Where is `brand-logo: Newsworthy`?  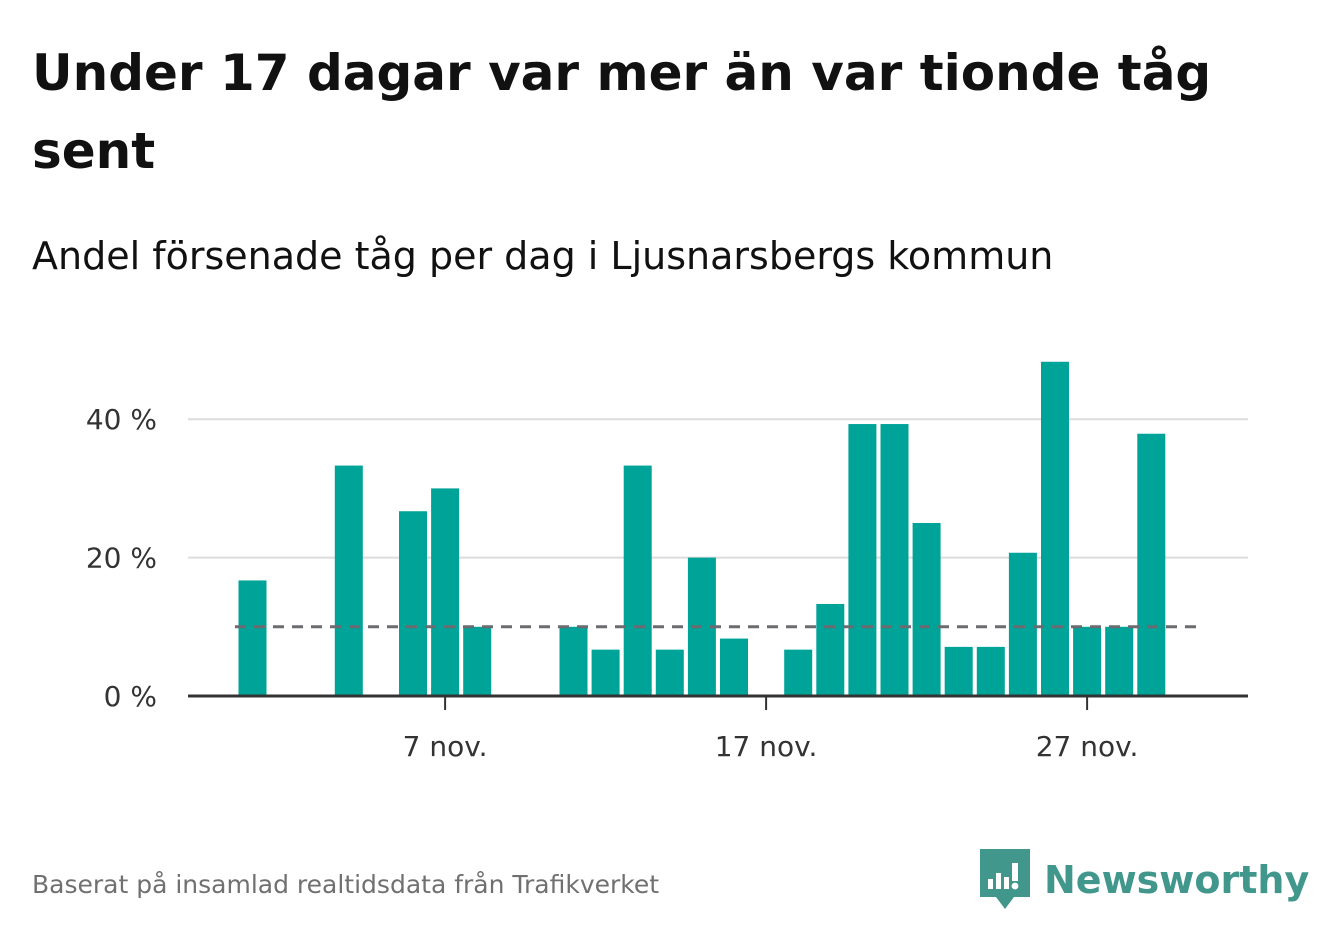
brand-logo: Newsworthy is located at coordinates (1144, 880).